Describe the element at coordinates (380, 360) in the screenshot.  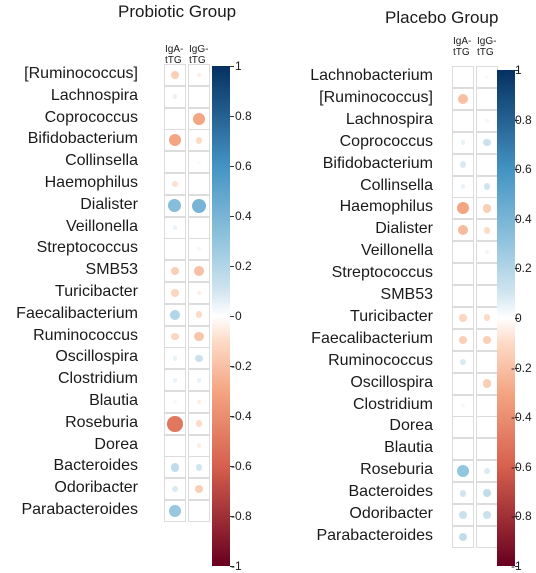
I see `placebo-row-label: Ruminococcus` at that location.